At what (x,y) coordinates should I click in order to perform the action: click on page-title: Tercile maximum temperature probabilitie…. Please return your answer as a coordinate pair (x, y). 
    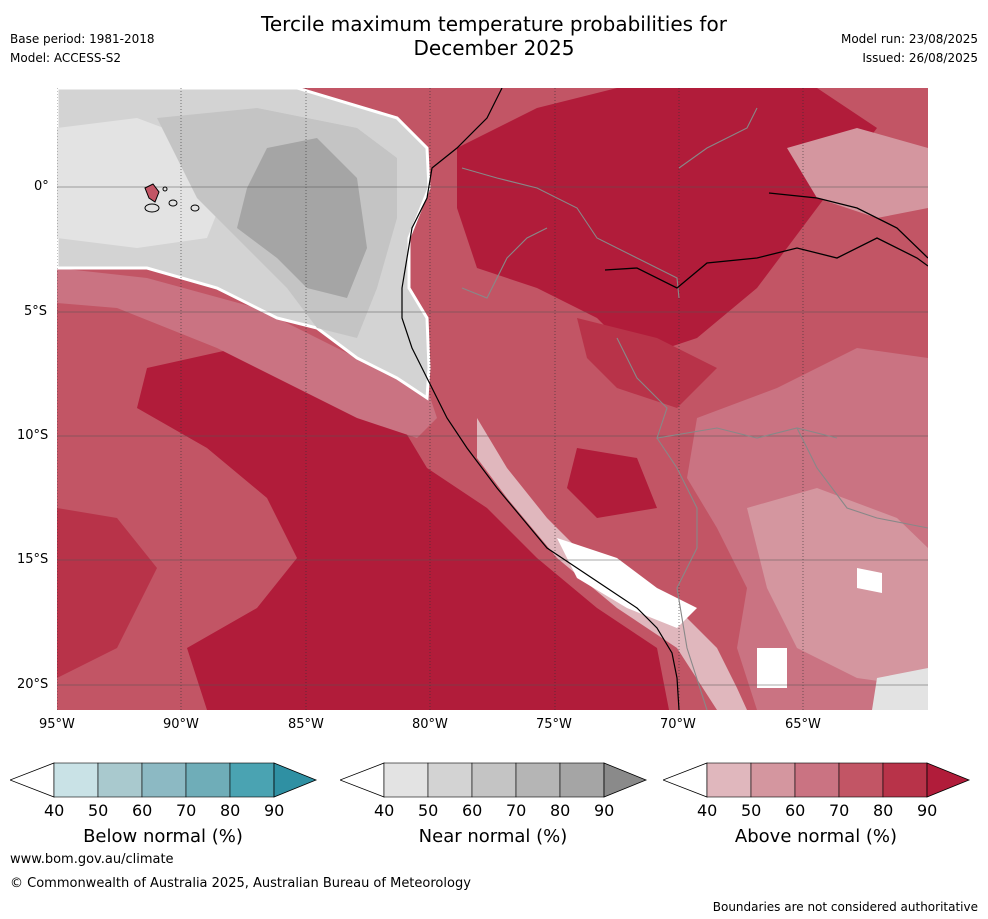
    Looking at the image, I should click on (494, 36).